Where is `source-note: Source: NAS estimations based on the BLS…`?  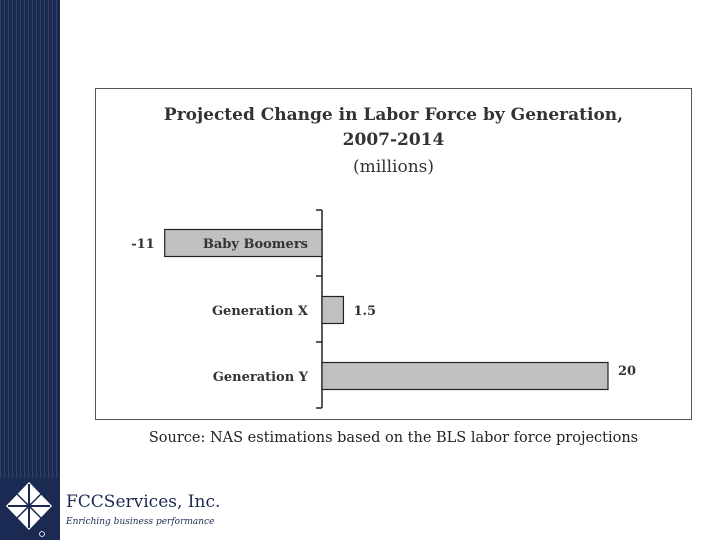 source-note: Source: NAS estimations based on the BLS… is located at coordinates (393, 438).